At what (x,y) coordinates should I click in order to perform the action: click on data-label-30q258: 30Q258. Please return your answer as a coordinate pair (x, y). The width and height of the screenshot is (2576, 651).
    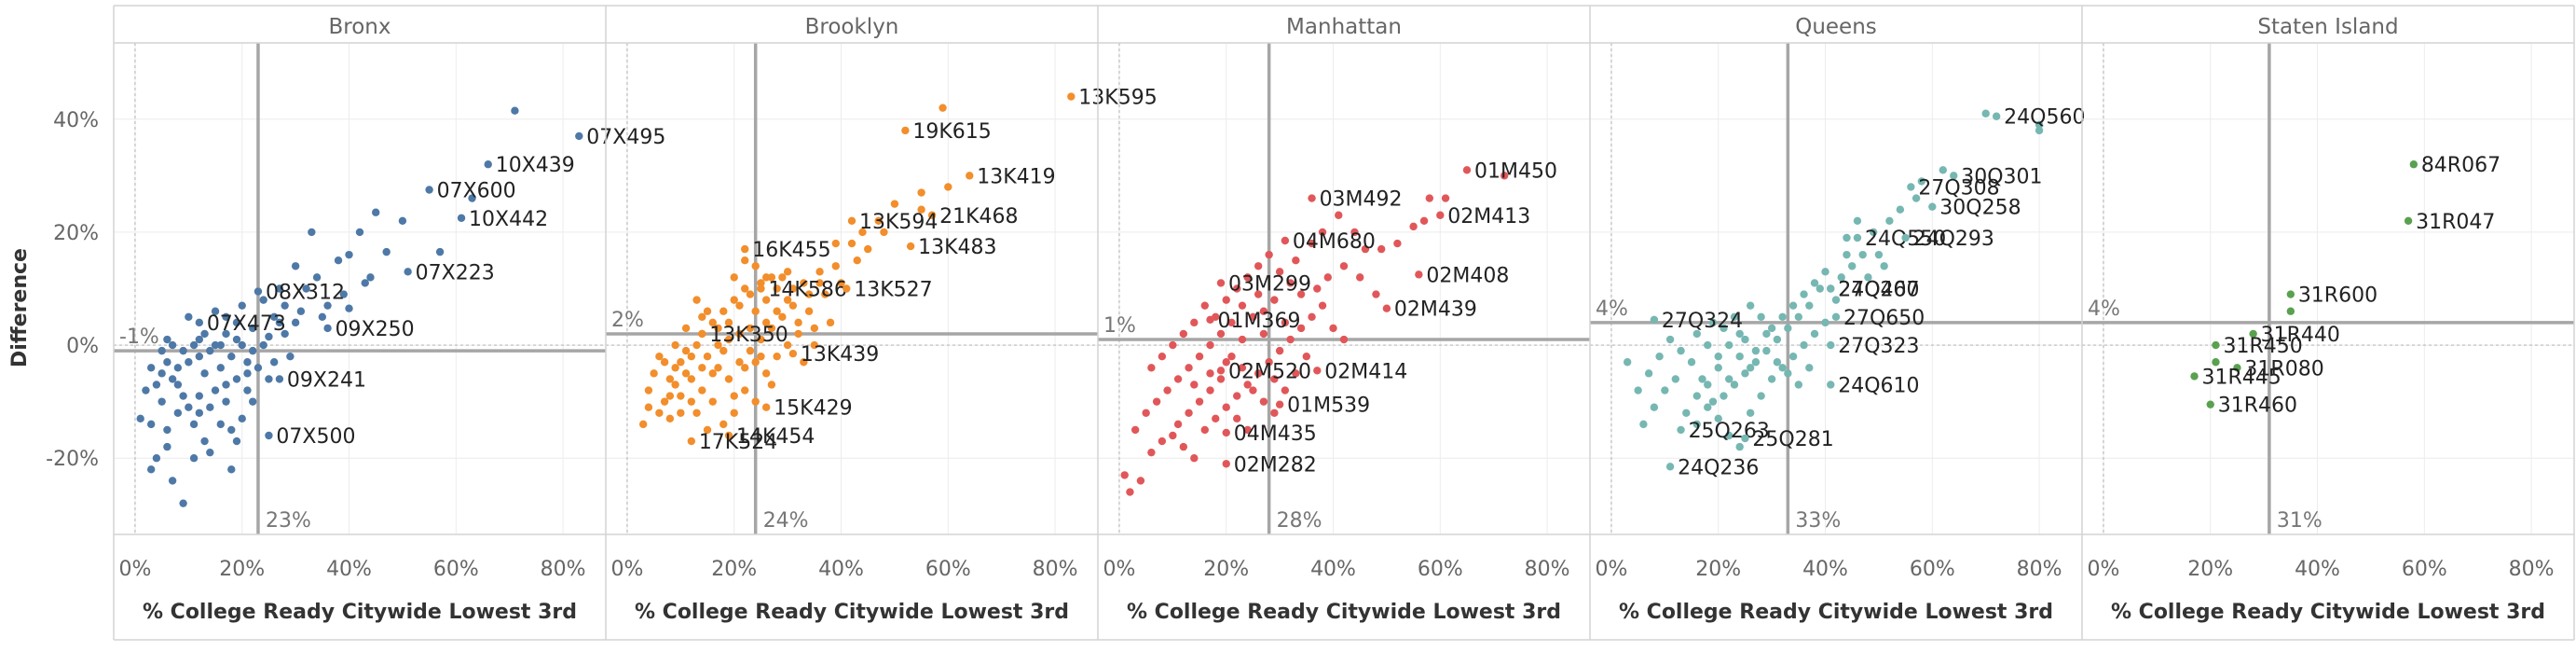
    Looking at the image, I should click on (1980, 209).